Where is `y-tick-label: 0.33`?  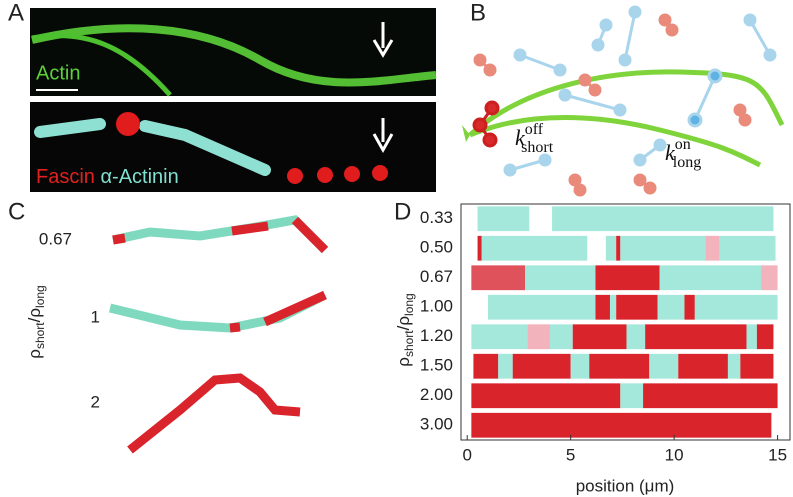
y-tick-label: 0.33 is located at coordinates (436, 217).